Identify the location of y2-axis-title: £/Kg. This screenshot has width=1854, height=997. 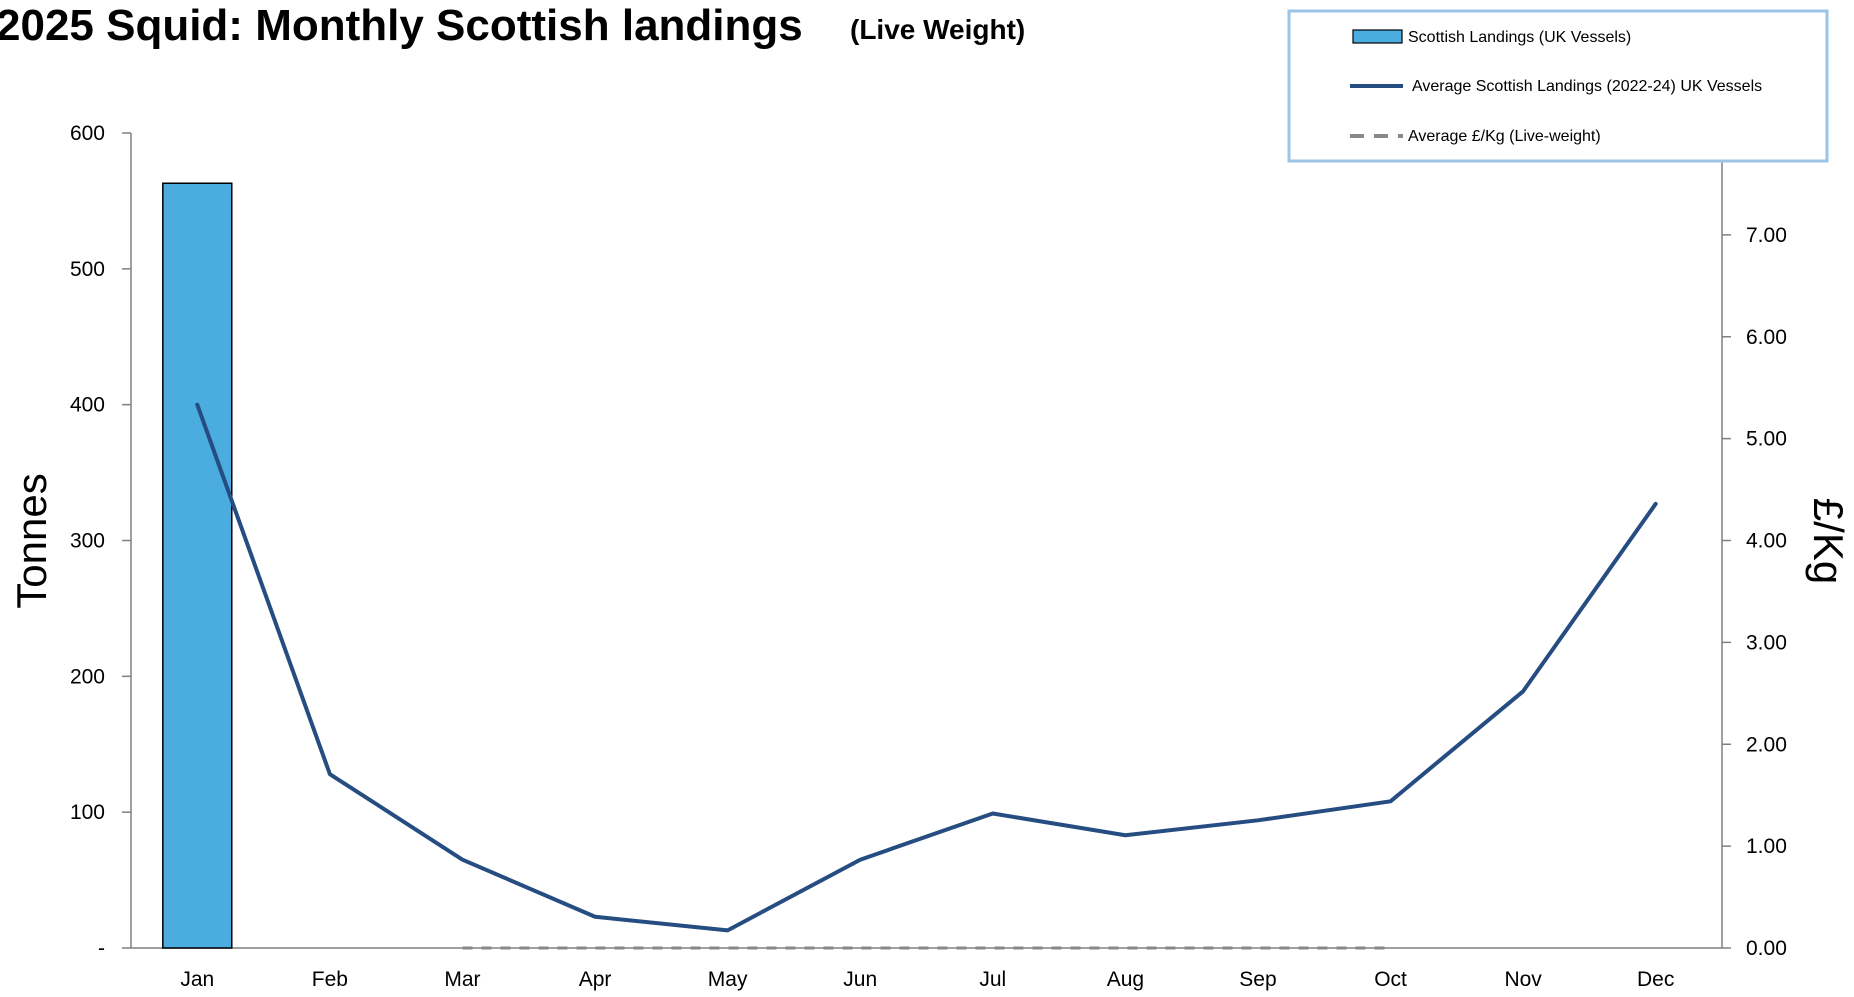
(1828, 541).